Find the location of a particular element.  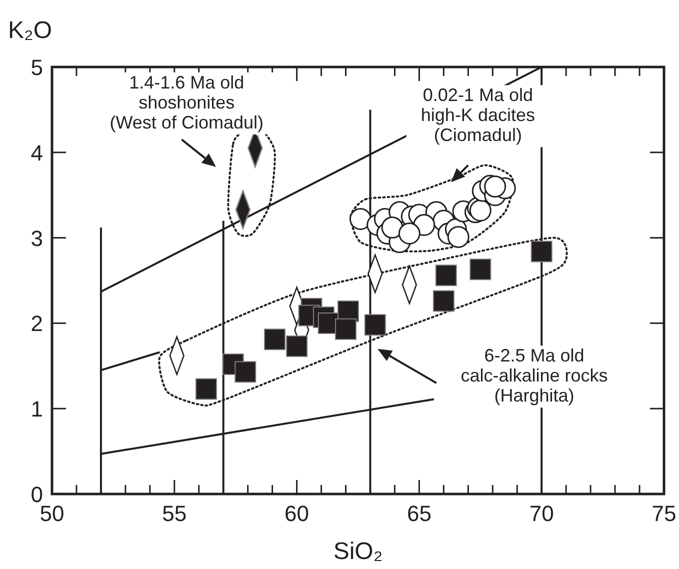

y-tick-label: 3 is located at coordinates (36, 238).